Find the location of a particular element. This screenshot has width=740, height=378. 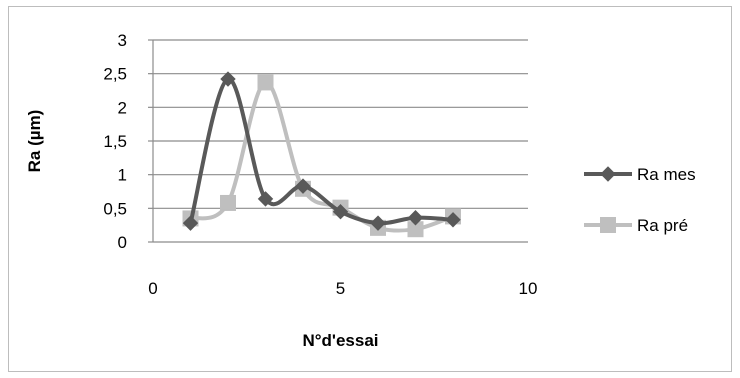

legend: Ra mes Ra pré is located at coordinates (640, 200).